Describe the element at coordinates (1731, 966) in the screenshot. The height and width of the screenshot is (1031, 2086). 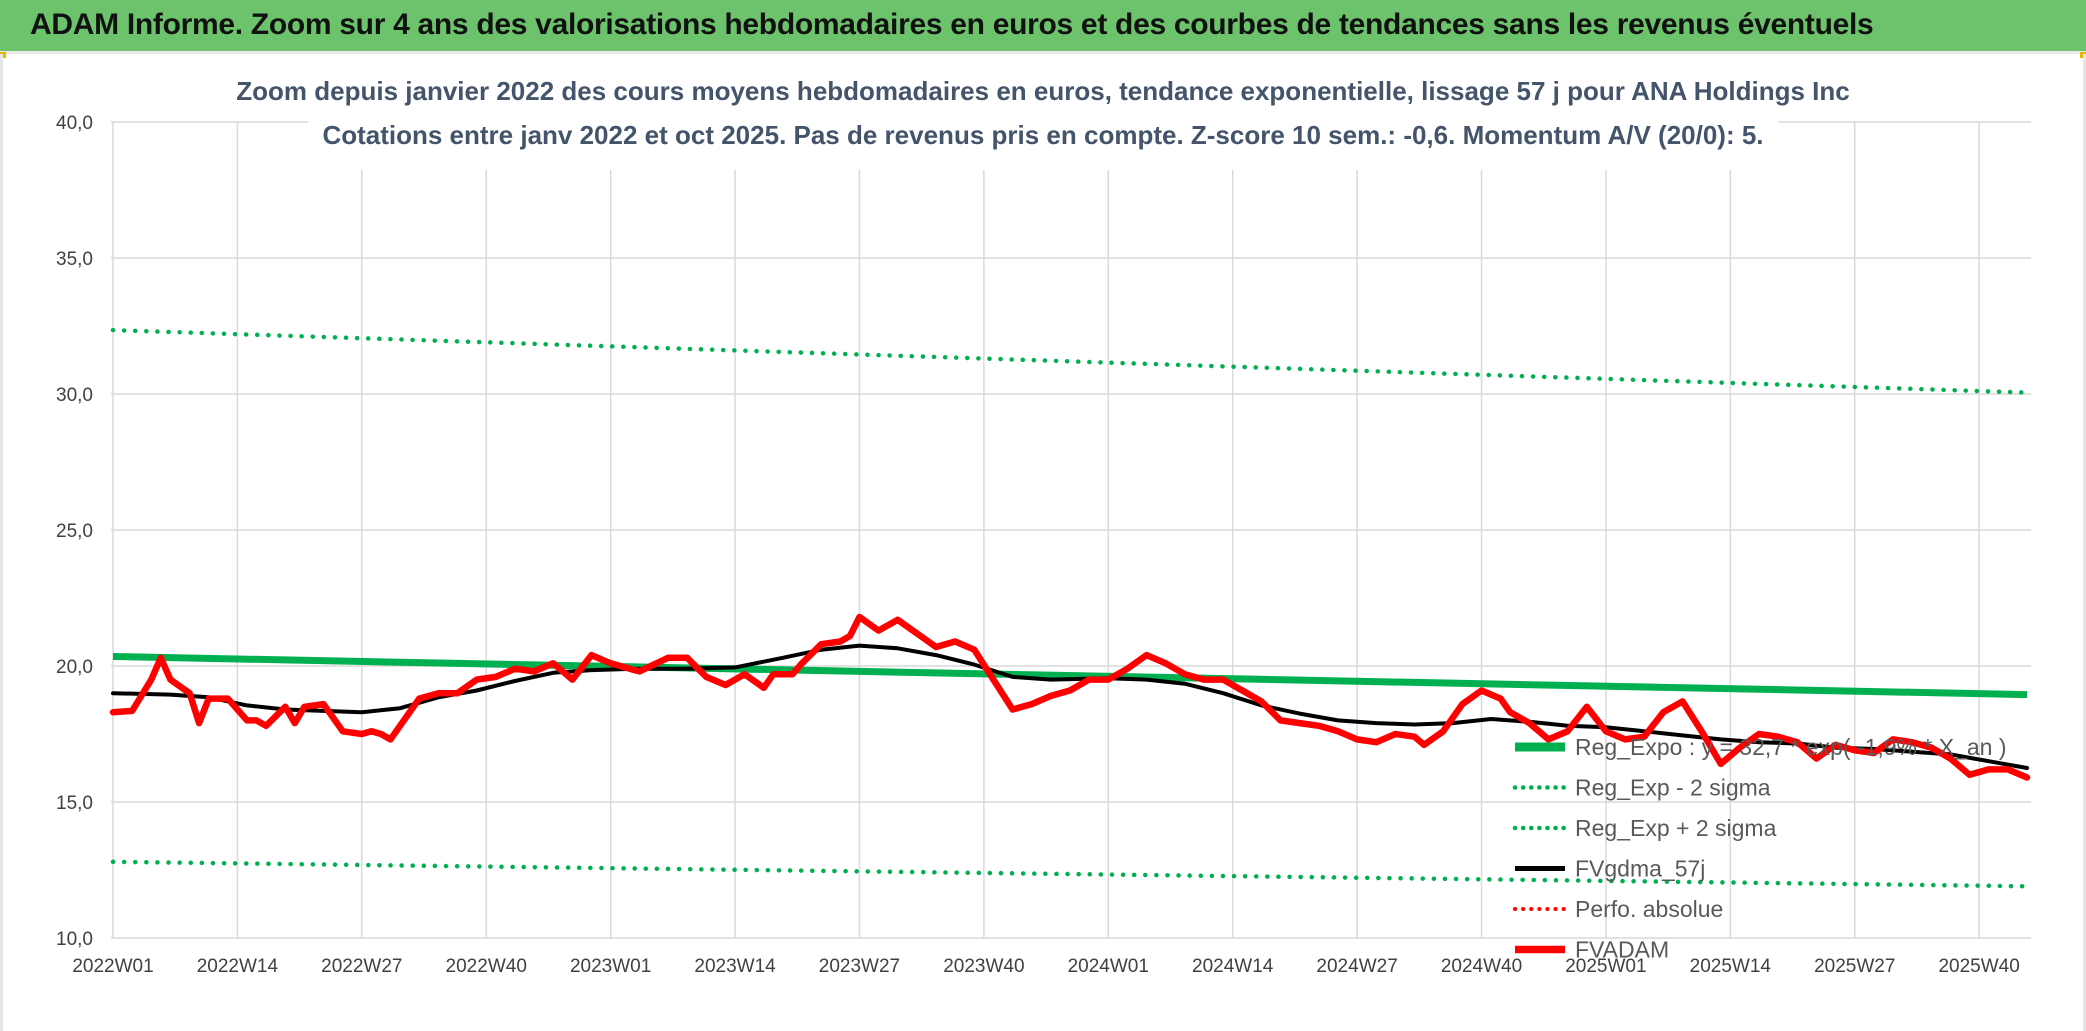
I see `x-tick-label: 2025W14` at that location.